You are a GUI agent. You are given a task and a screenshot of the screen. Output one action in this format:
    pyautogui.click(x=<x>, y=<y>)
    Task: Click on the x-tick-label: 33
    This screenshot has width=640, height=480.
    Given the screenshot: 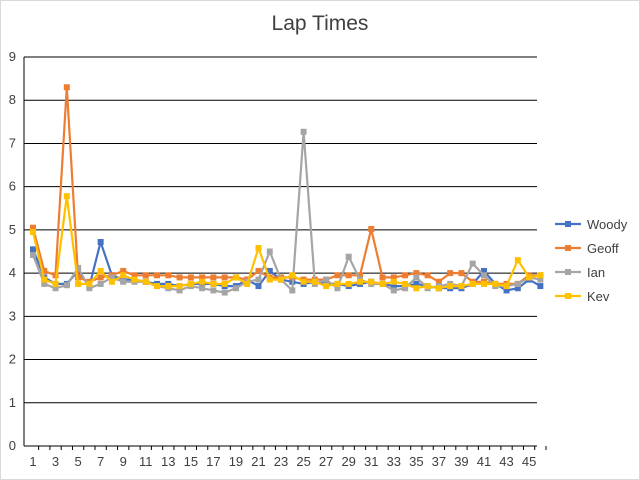 What is the action you would take?
    pyautogui.click(x=394, y=461)
    